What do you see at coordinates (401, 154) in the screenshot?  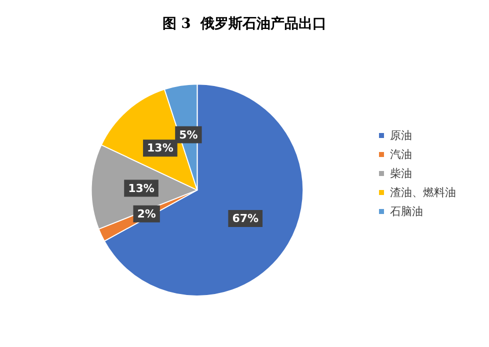 I see `legend-label: 汽油` at bounding box center [401, 154].